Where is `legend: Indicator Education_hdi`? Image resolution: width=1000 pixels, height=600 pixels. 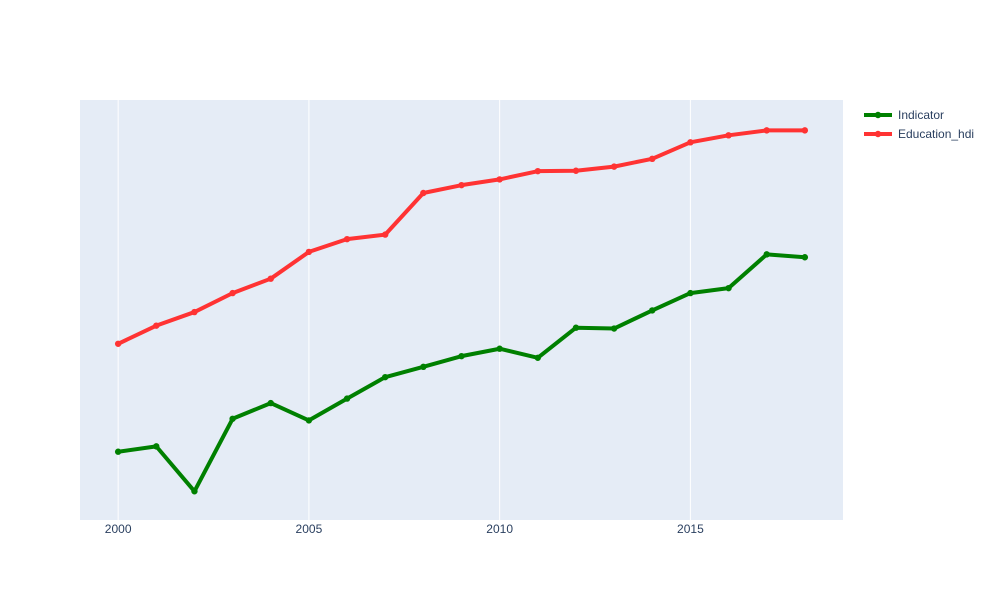 legend: Indicator Education_hdi is located at coordinates (919, 124).